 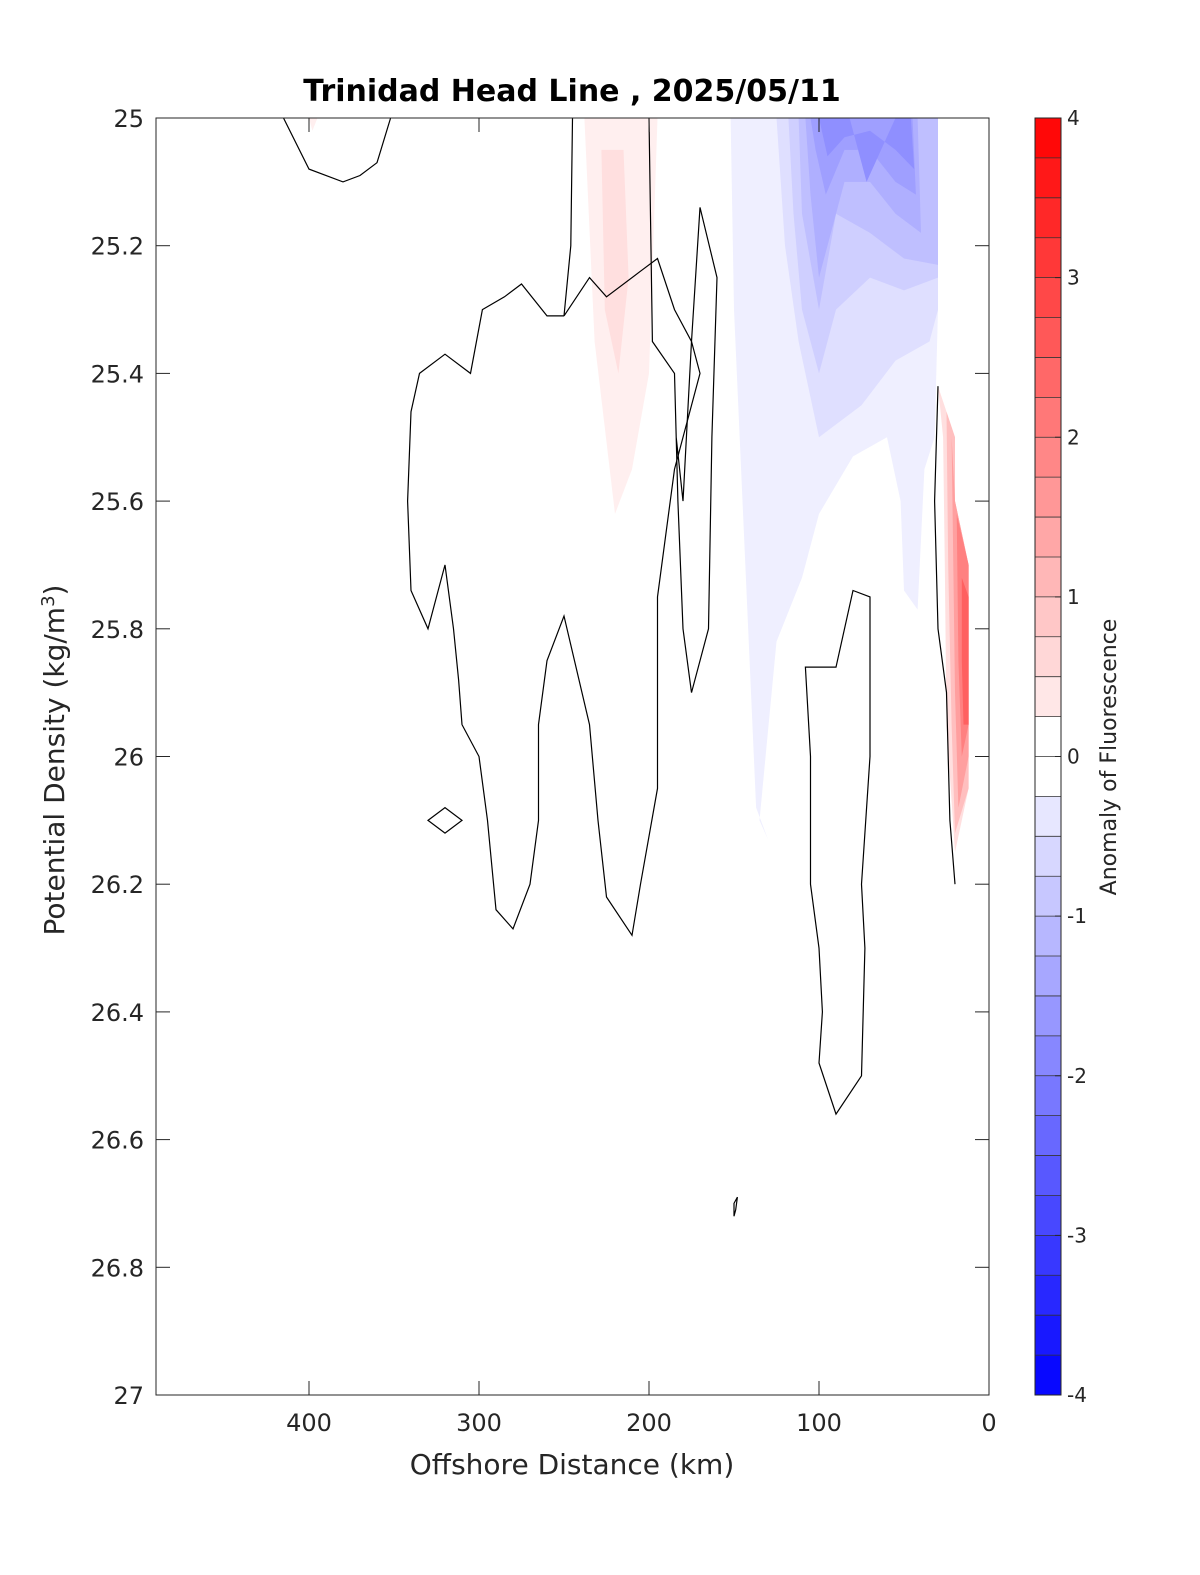 I want to click on y-tick-label: 26.2, so click(x=117, y=885).